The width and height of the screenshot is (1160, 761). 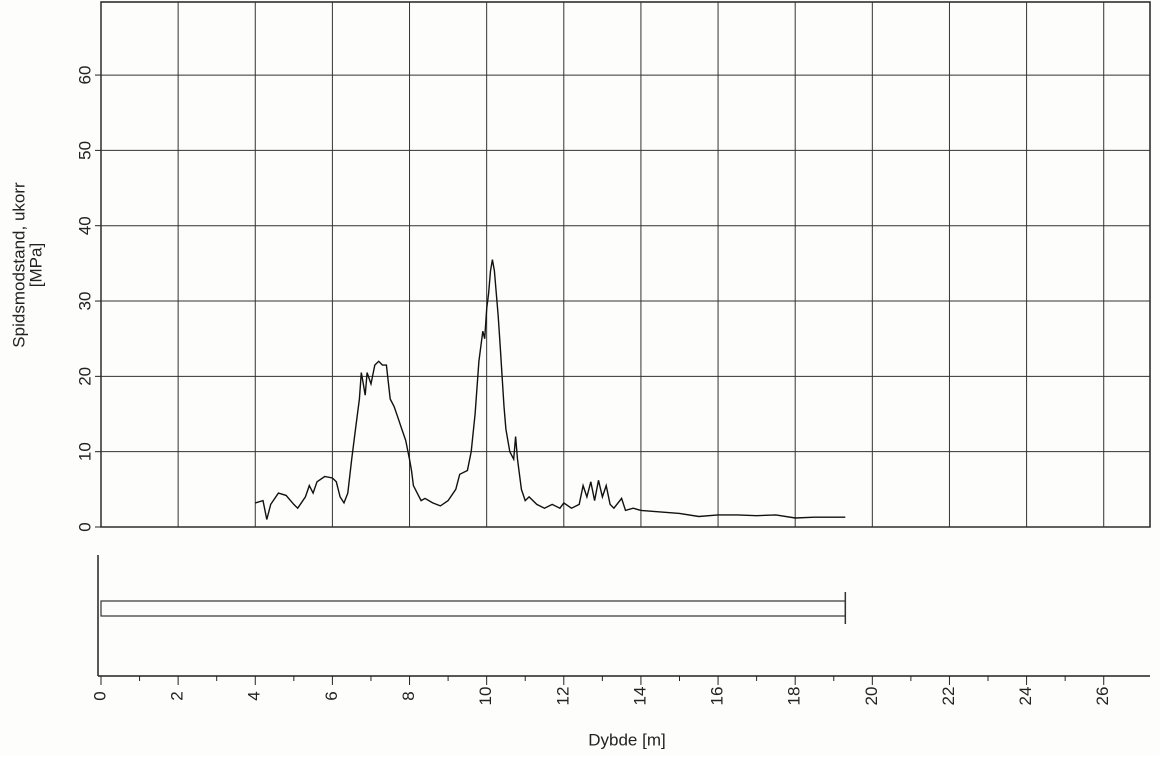 What do you see at coordinates (639, 696) in the screenshot?
I see `x-tick-label: 14` at bounding box center [639, 696].